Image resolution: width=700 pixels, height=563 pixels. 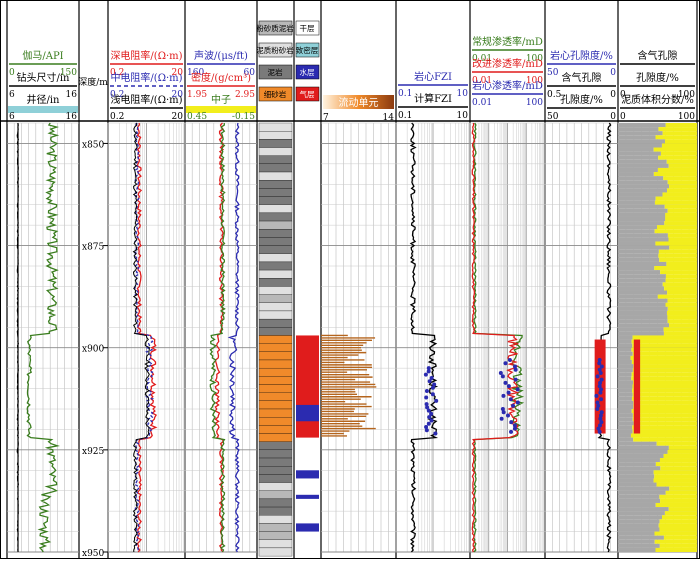 I want to click on neutron-curve, so click(x=217, y=337).